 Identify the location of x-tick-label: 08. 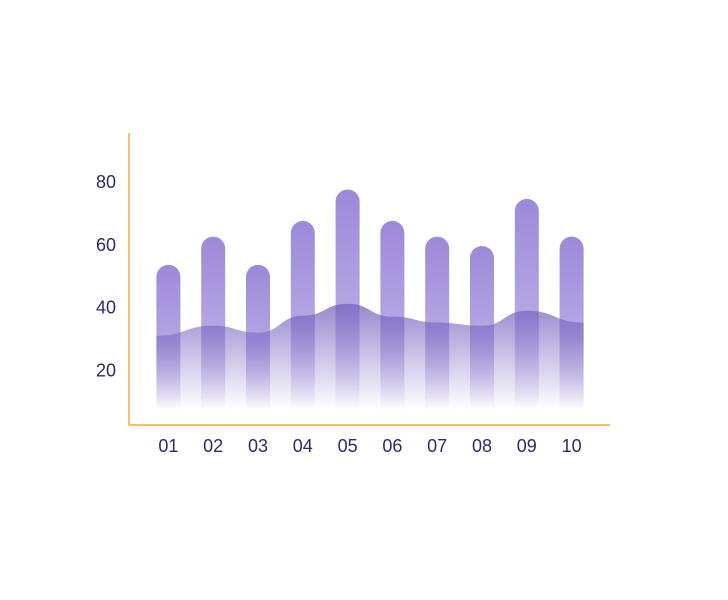
(482, 446).